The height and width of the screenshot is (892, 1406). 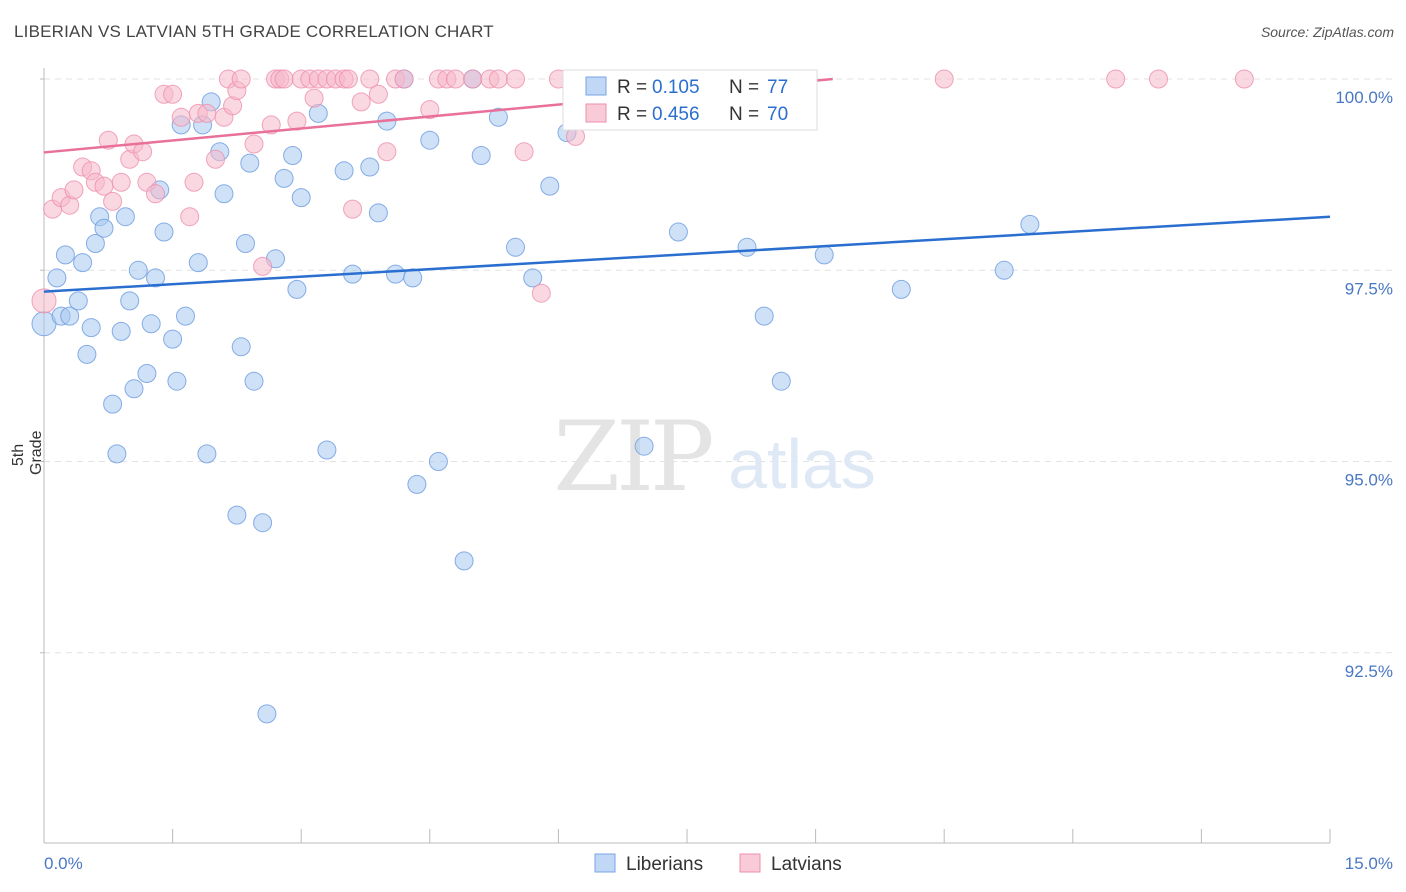 What do you see at coordinates (605, 863) in the screenshot?
I see `bottom-legend-swatch-liberians` at bounding box center [605, 863].